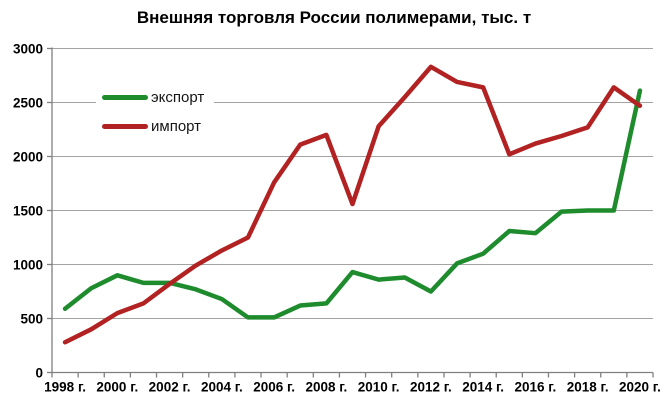  I want to click on svg-text: 2018 г., so click(588, 387).